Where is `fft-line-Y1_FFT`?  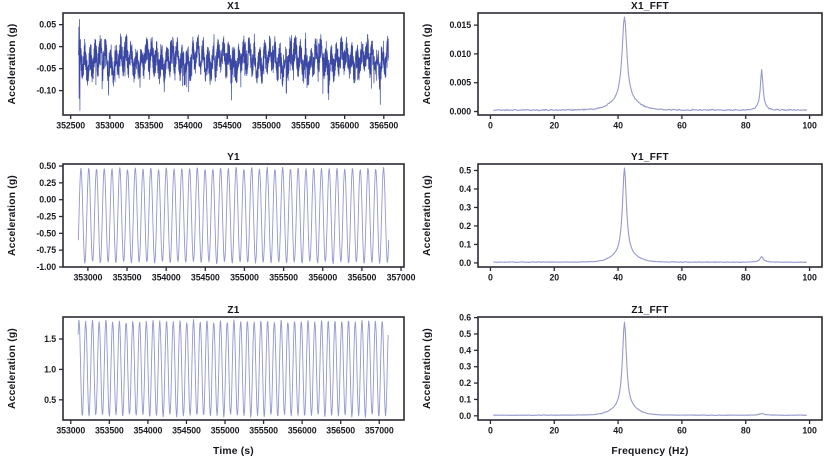 fft-line-Y1_FFT is located at coordinates (650, 215).